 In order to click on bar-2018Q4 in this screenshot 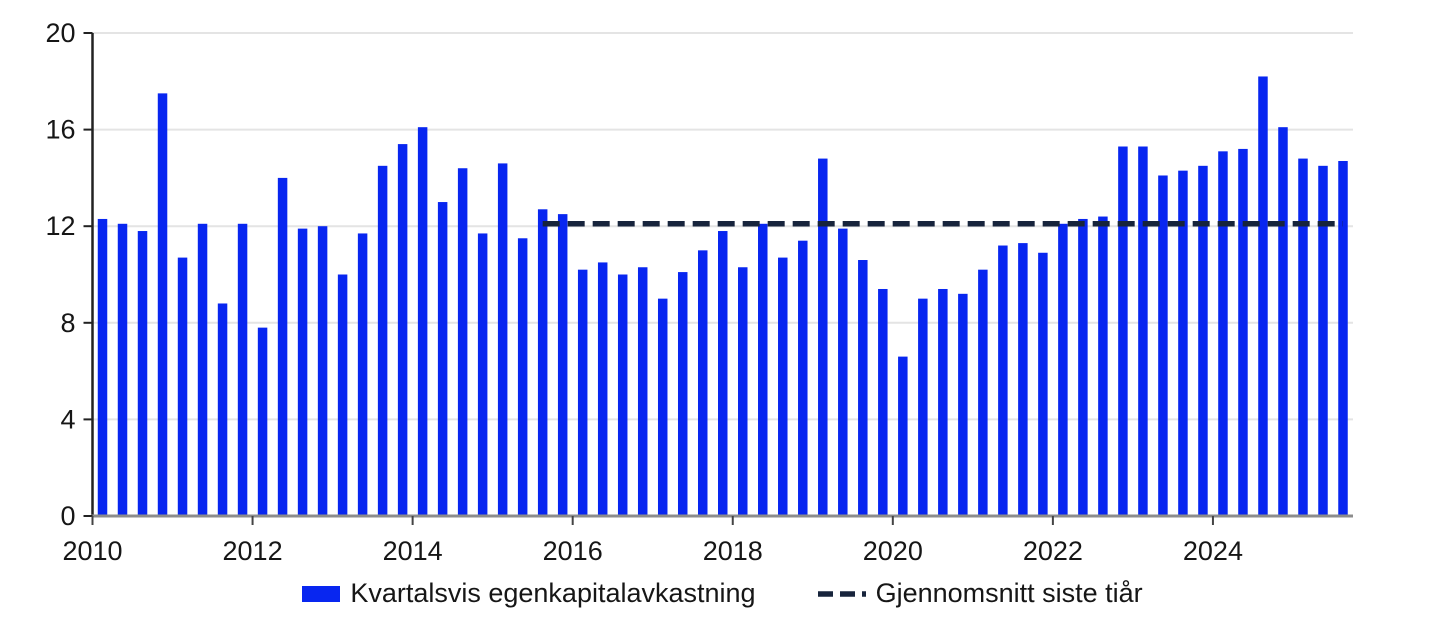, I will do `click(803, 378)`.